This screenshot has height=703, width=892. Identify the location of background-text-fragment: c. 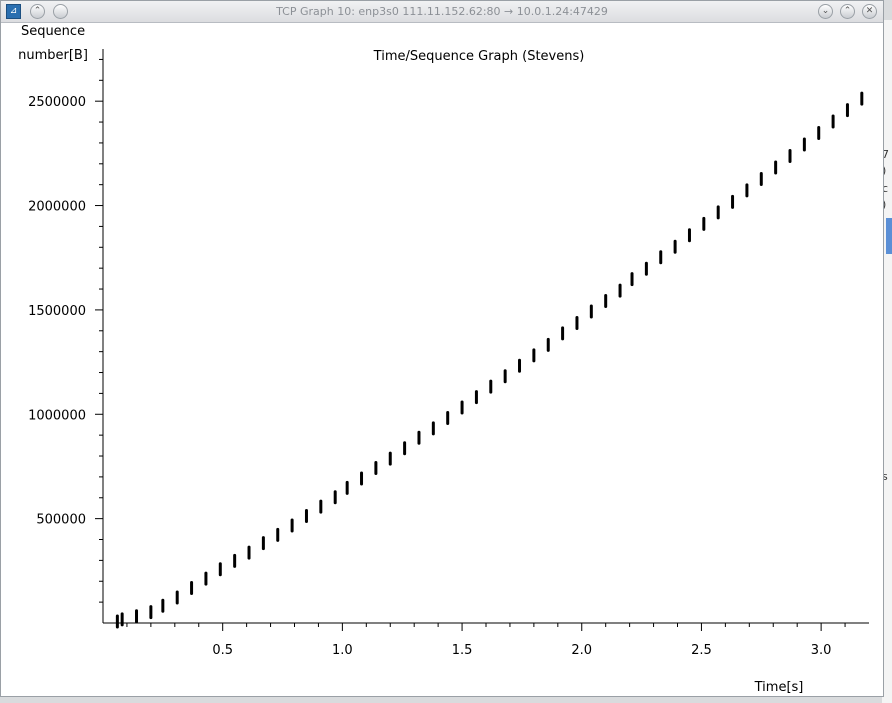
(885, 188).